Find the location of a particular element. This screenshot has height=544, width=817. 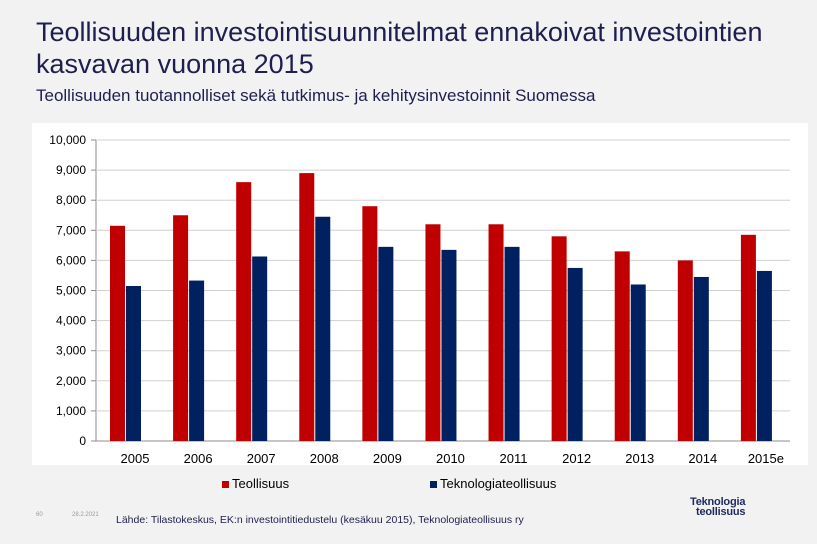

x-tick-label: 2008 is located at coordinates (324, 458).